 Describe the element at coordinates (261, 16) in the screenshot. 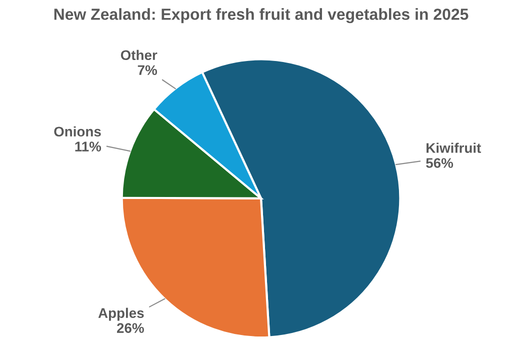

I see `chart-title: New Zealand: Export fresh fruit and vegetables in 2025` at that location.